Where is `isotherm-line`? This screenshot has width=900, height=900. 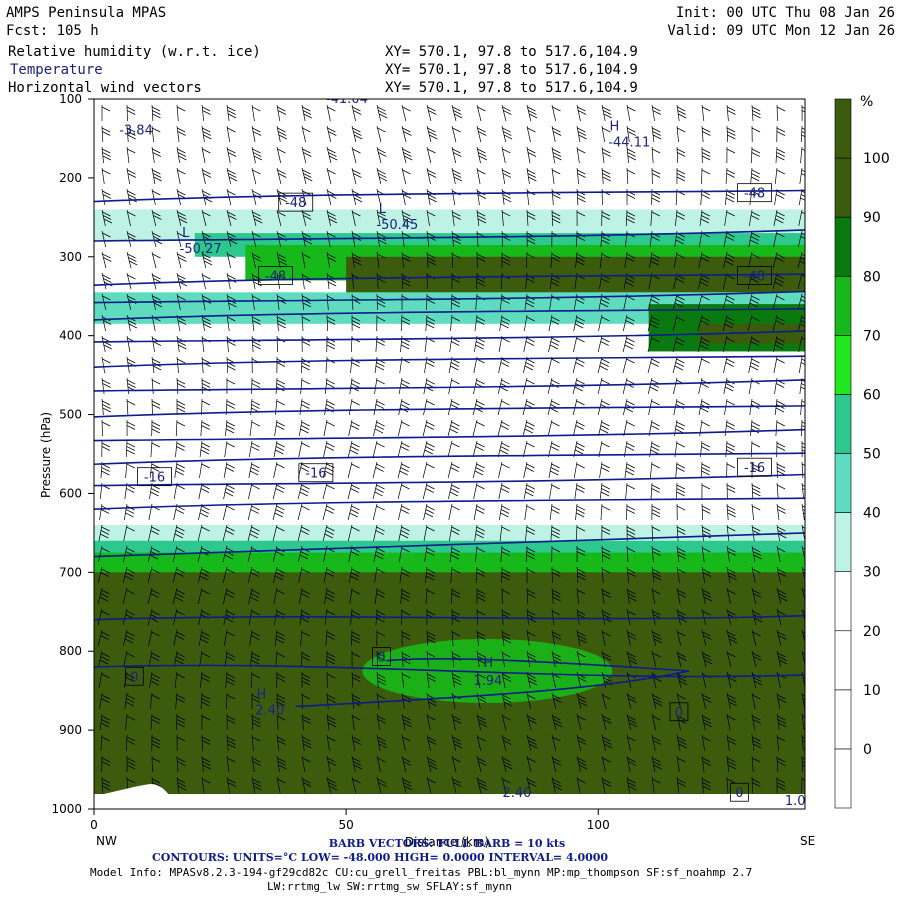
isotherm-line is located at coordinates (449, 545).